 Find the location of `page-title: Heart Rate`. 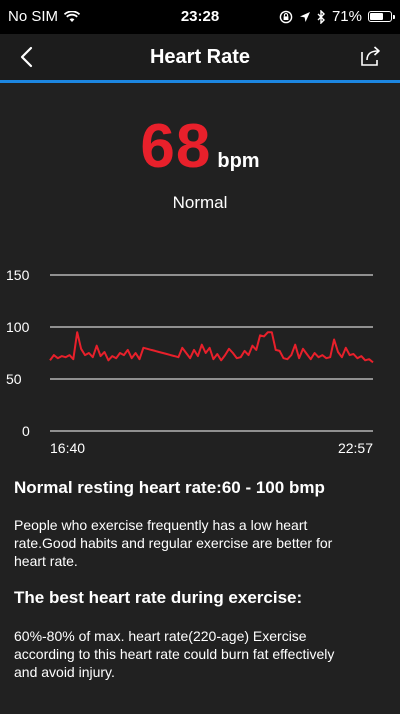

page-title: Heart Rate is located at coordinates (200, 57).